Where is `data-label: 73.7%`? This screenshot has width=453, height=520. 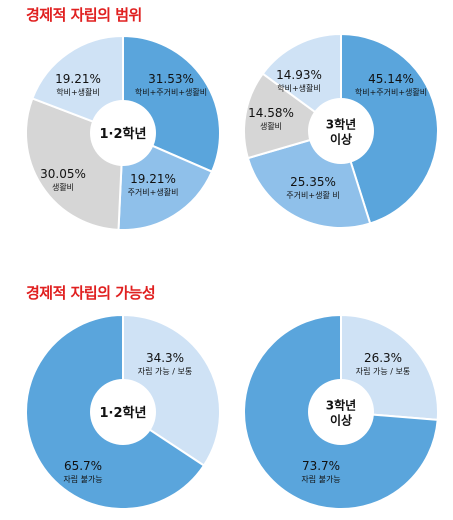 data-label: 73.7% is located at coordinates (321, 466).